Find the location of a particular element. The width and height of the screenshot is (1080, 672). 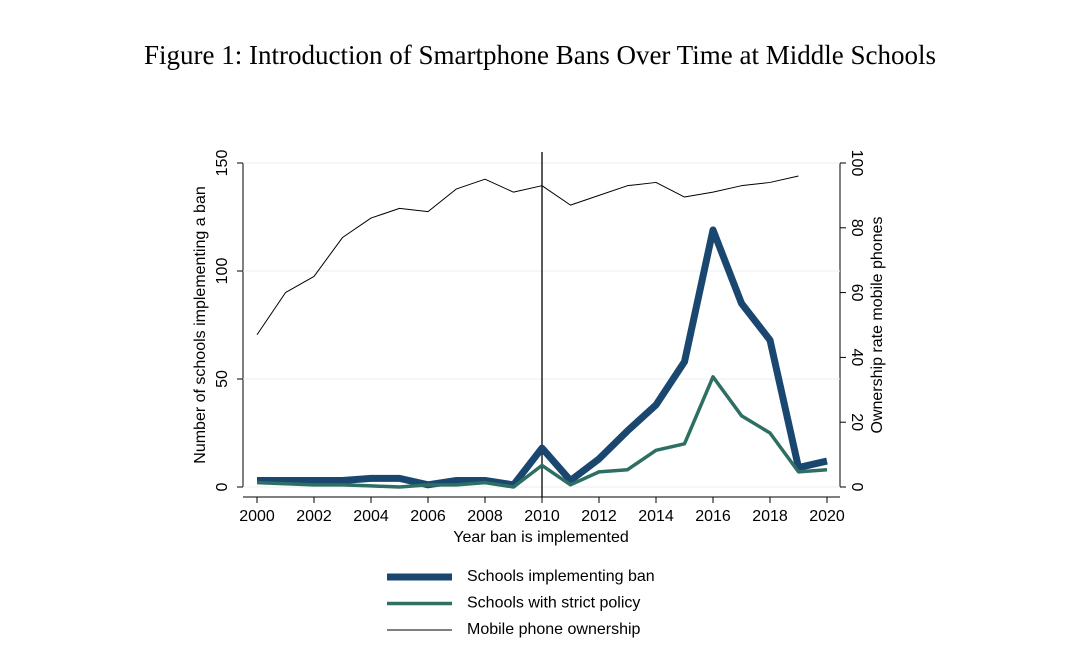

y-tick-label: 150 is located at coordinates (222, 163).